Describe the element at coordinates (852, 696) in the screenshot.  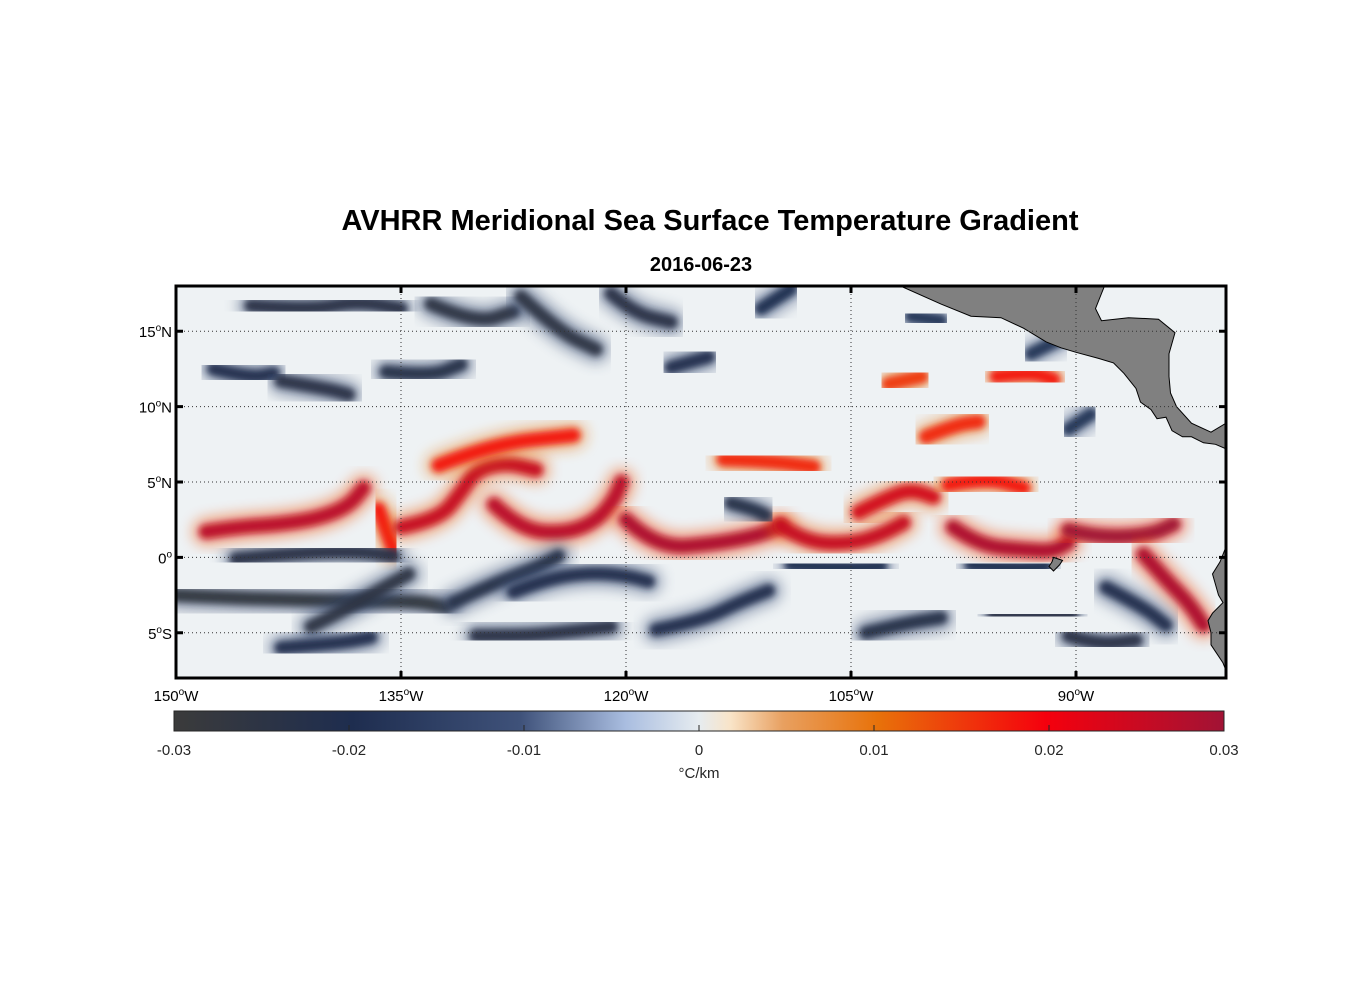
I see `lon-tick-label: 105oW` at that location.